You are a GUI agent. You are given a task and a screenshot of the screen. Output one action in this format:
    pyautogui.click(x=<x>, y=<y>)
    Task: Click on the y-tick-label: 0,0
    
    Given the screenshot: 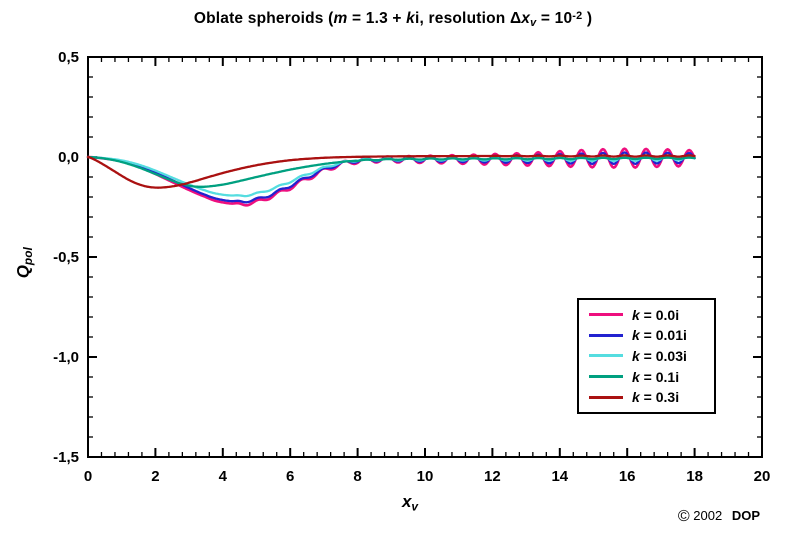 What is the action you would take?
    pyautogui.click(x=68, y=157)
    